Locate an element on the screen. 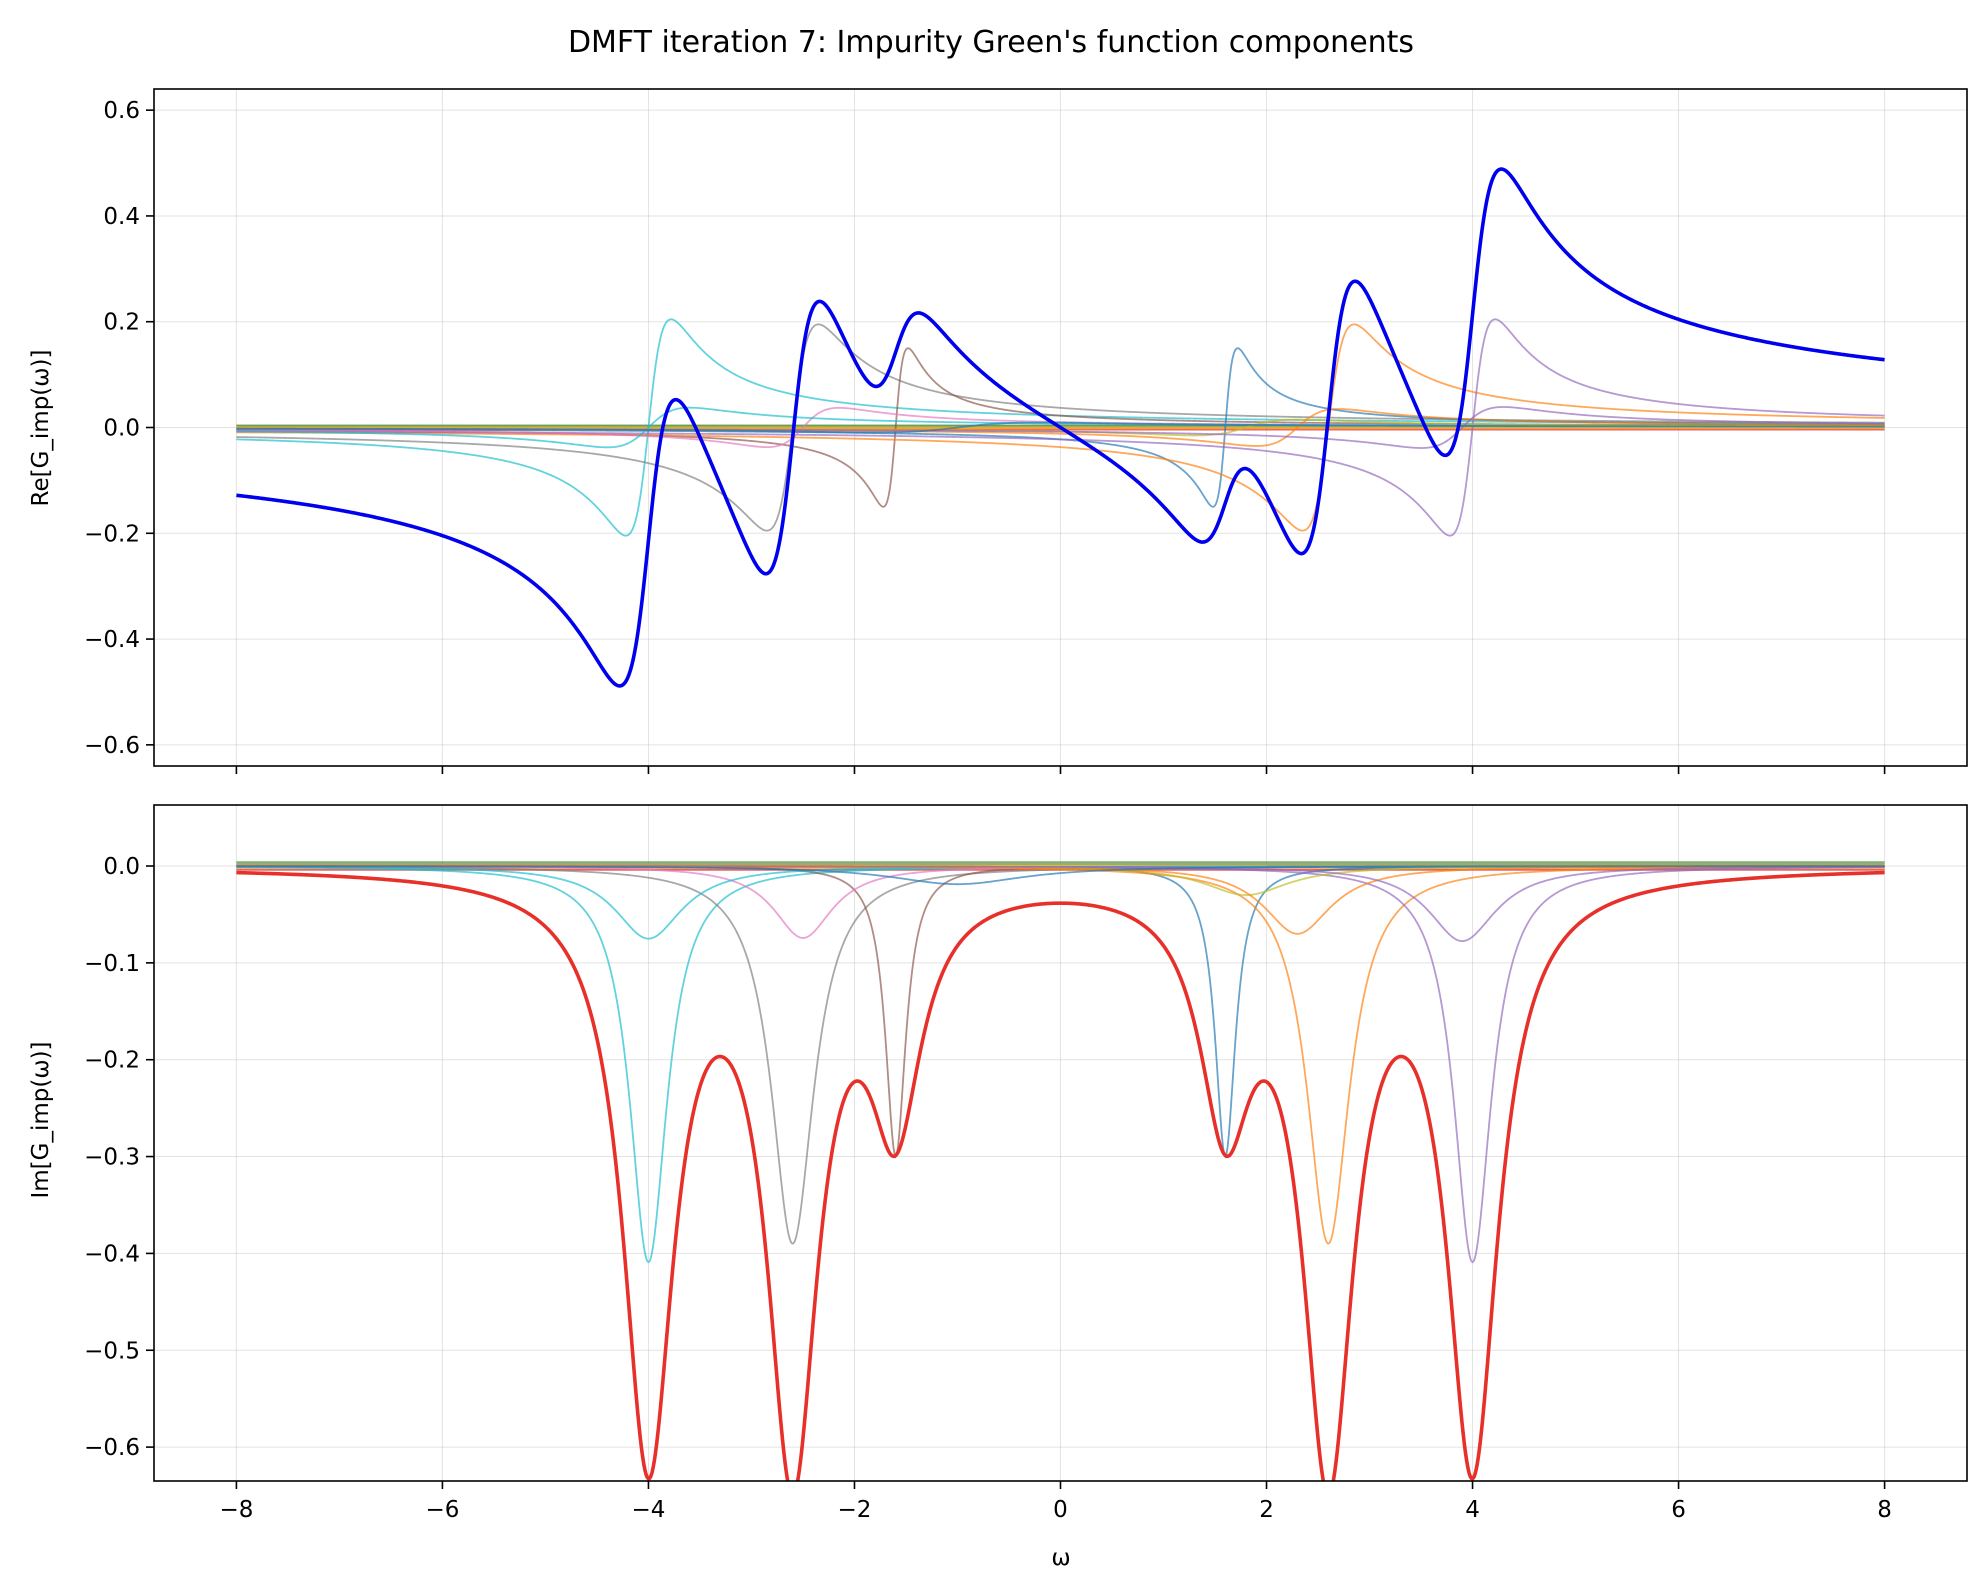 Image resolution: width=1982 pixels, height=1596 pixels. x-axis-label: ω is located at coordinates (1060, 1558).